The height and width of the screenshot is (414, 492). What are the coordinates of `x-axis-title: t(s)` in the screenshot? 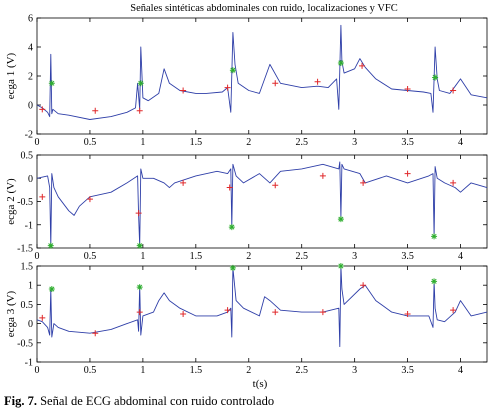 It's located at (260, 384).